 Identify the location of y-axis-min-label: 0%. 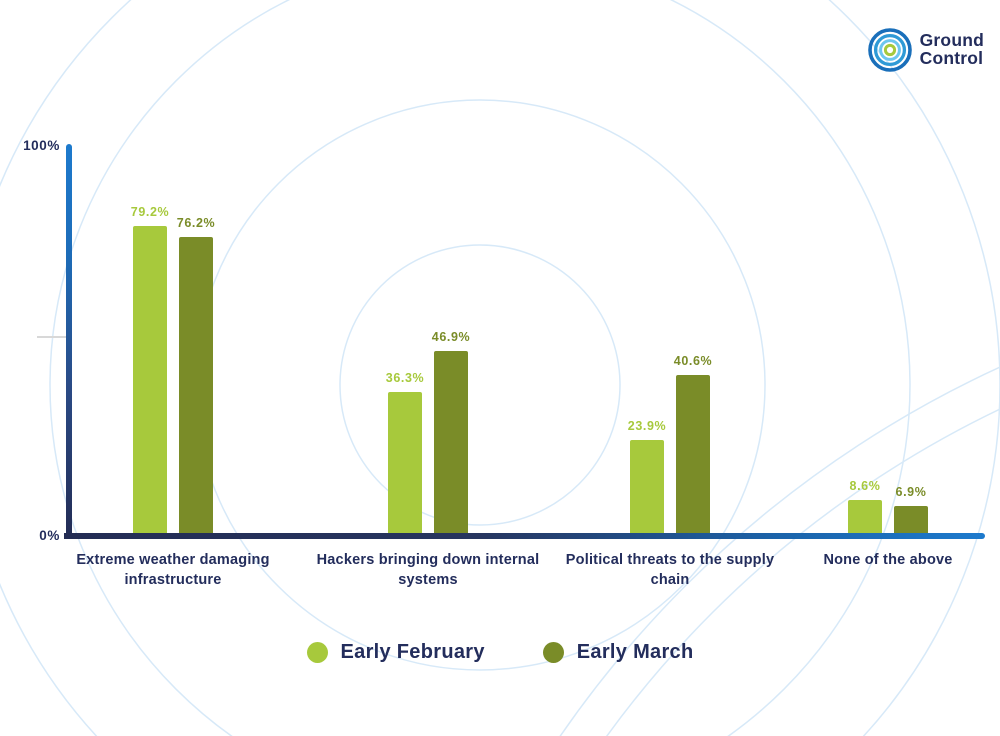
(49, 535).